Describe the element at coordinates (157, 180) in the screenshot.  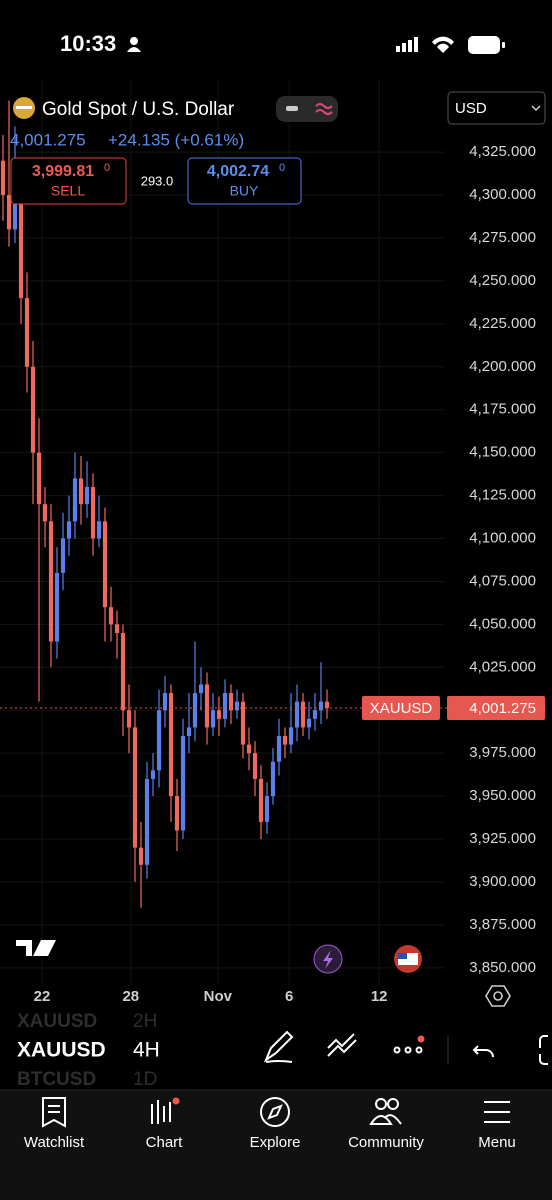
I see `spread: 293.0` at that location.